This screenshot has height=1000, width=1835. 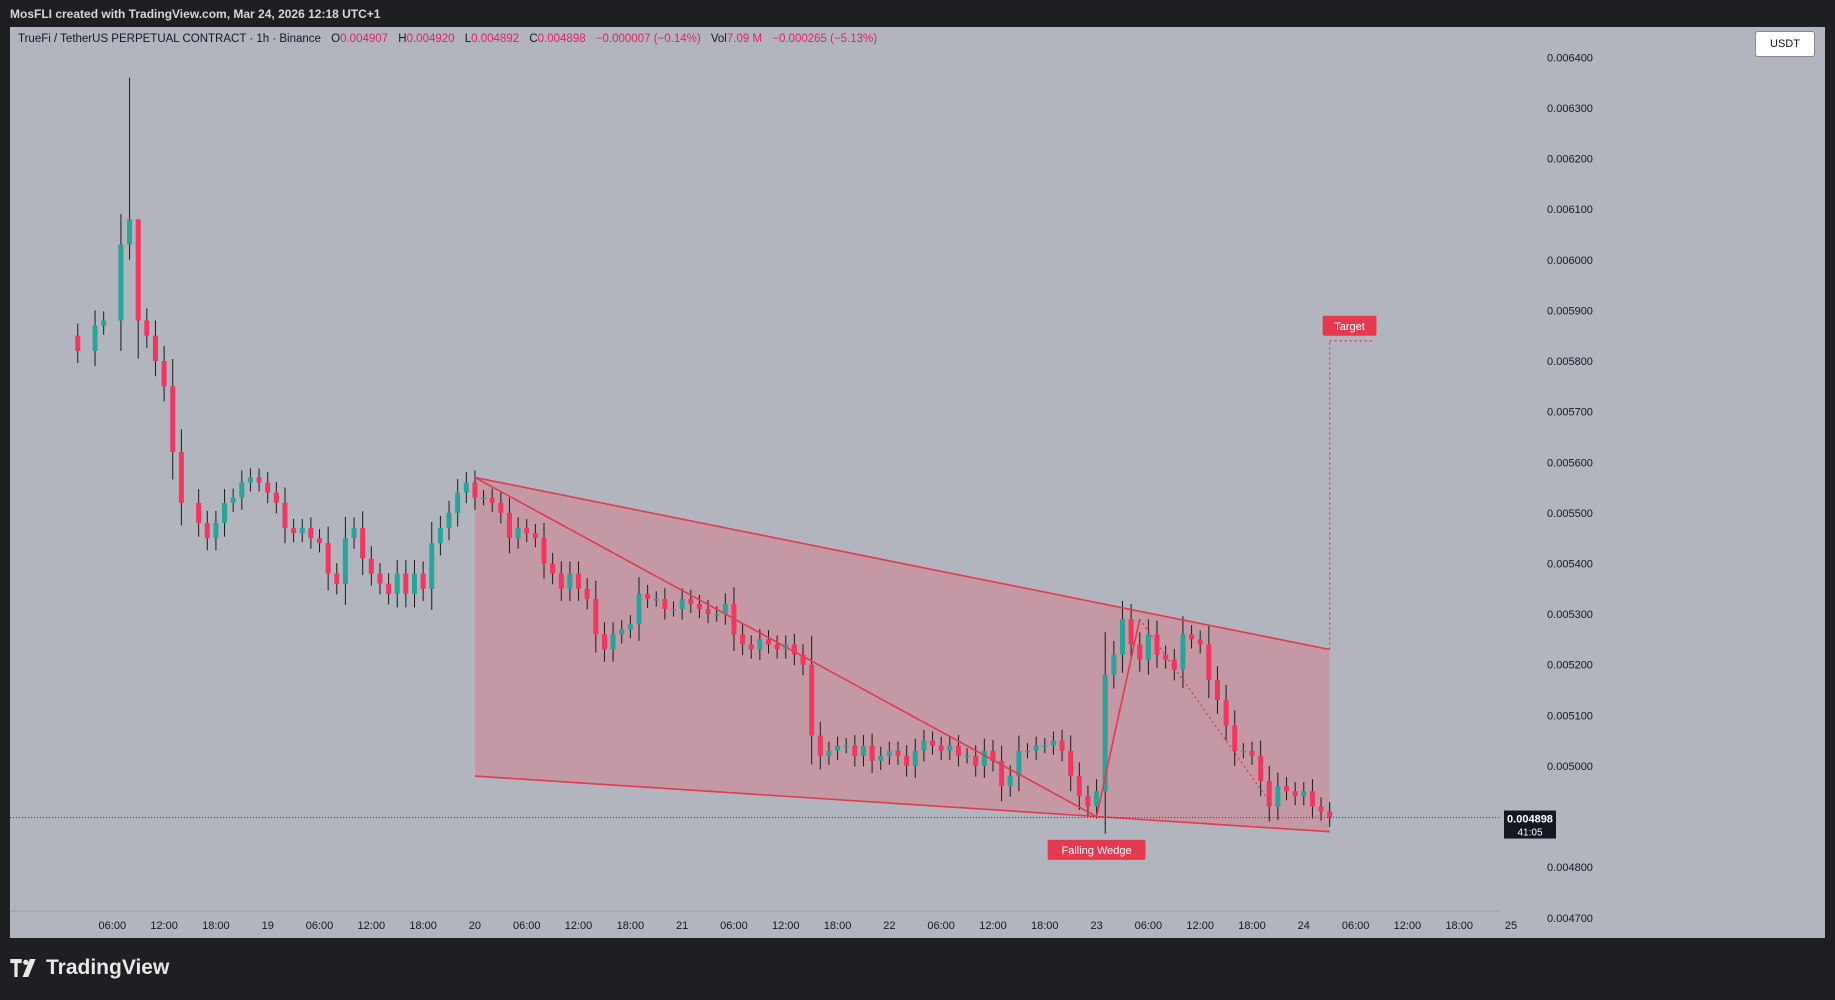 What do you see at coordinates (902, 804) in the screenshot?
I see `wedge-lower-line` at bounding box center [902, 804].